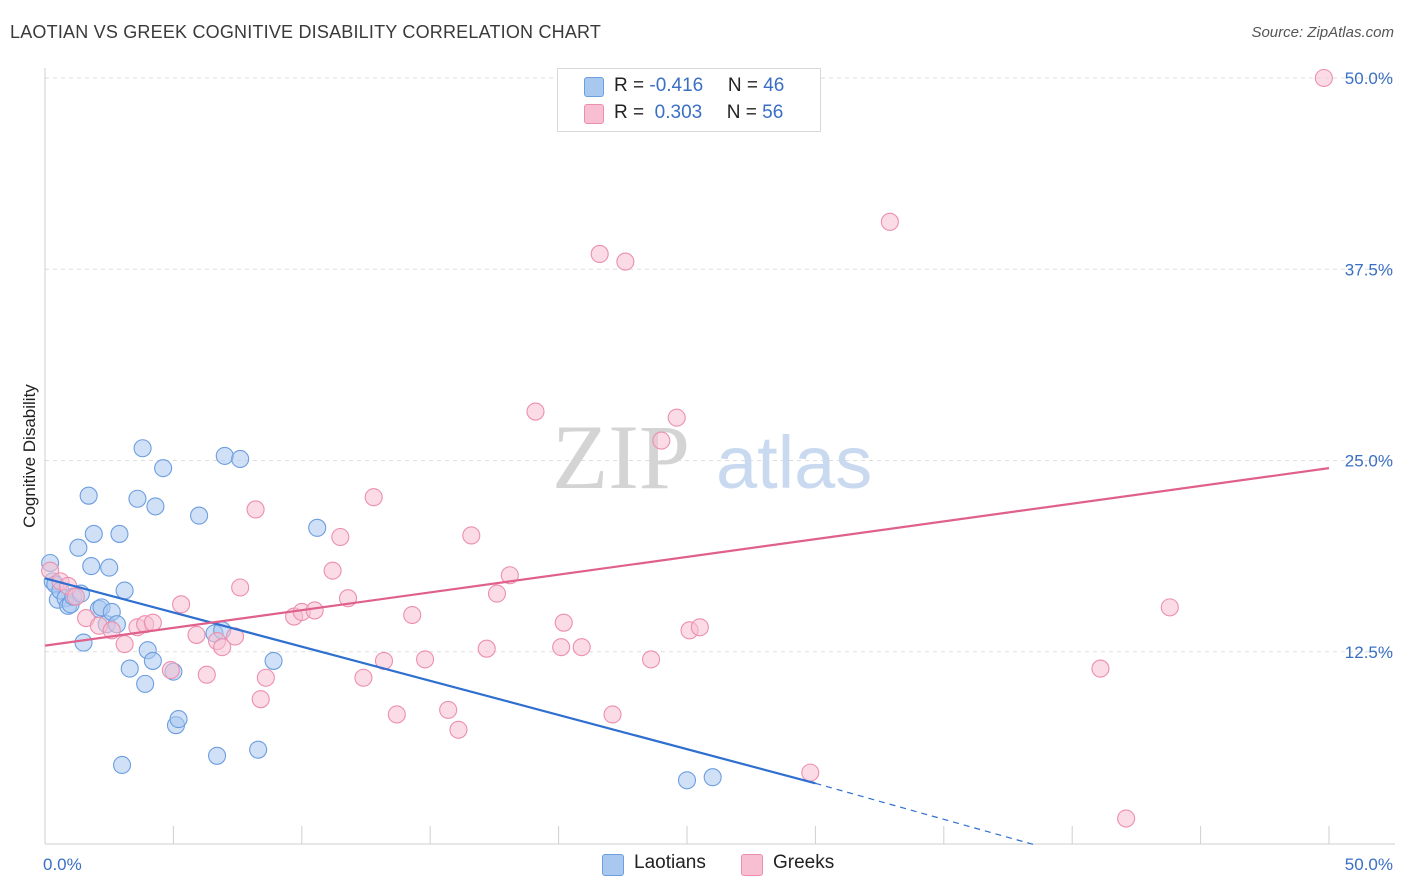 This screenshot has width=1406, height=892. What do you see at coordinates (804, 862) in the screenshot?
I see `greeks-legend-label: Greeks` at bounding box center [804, 862].